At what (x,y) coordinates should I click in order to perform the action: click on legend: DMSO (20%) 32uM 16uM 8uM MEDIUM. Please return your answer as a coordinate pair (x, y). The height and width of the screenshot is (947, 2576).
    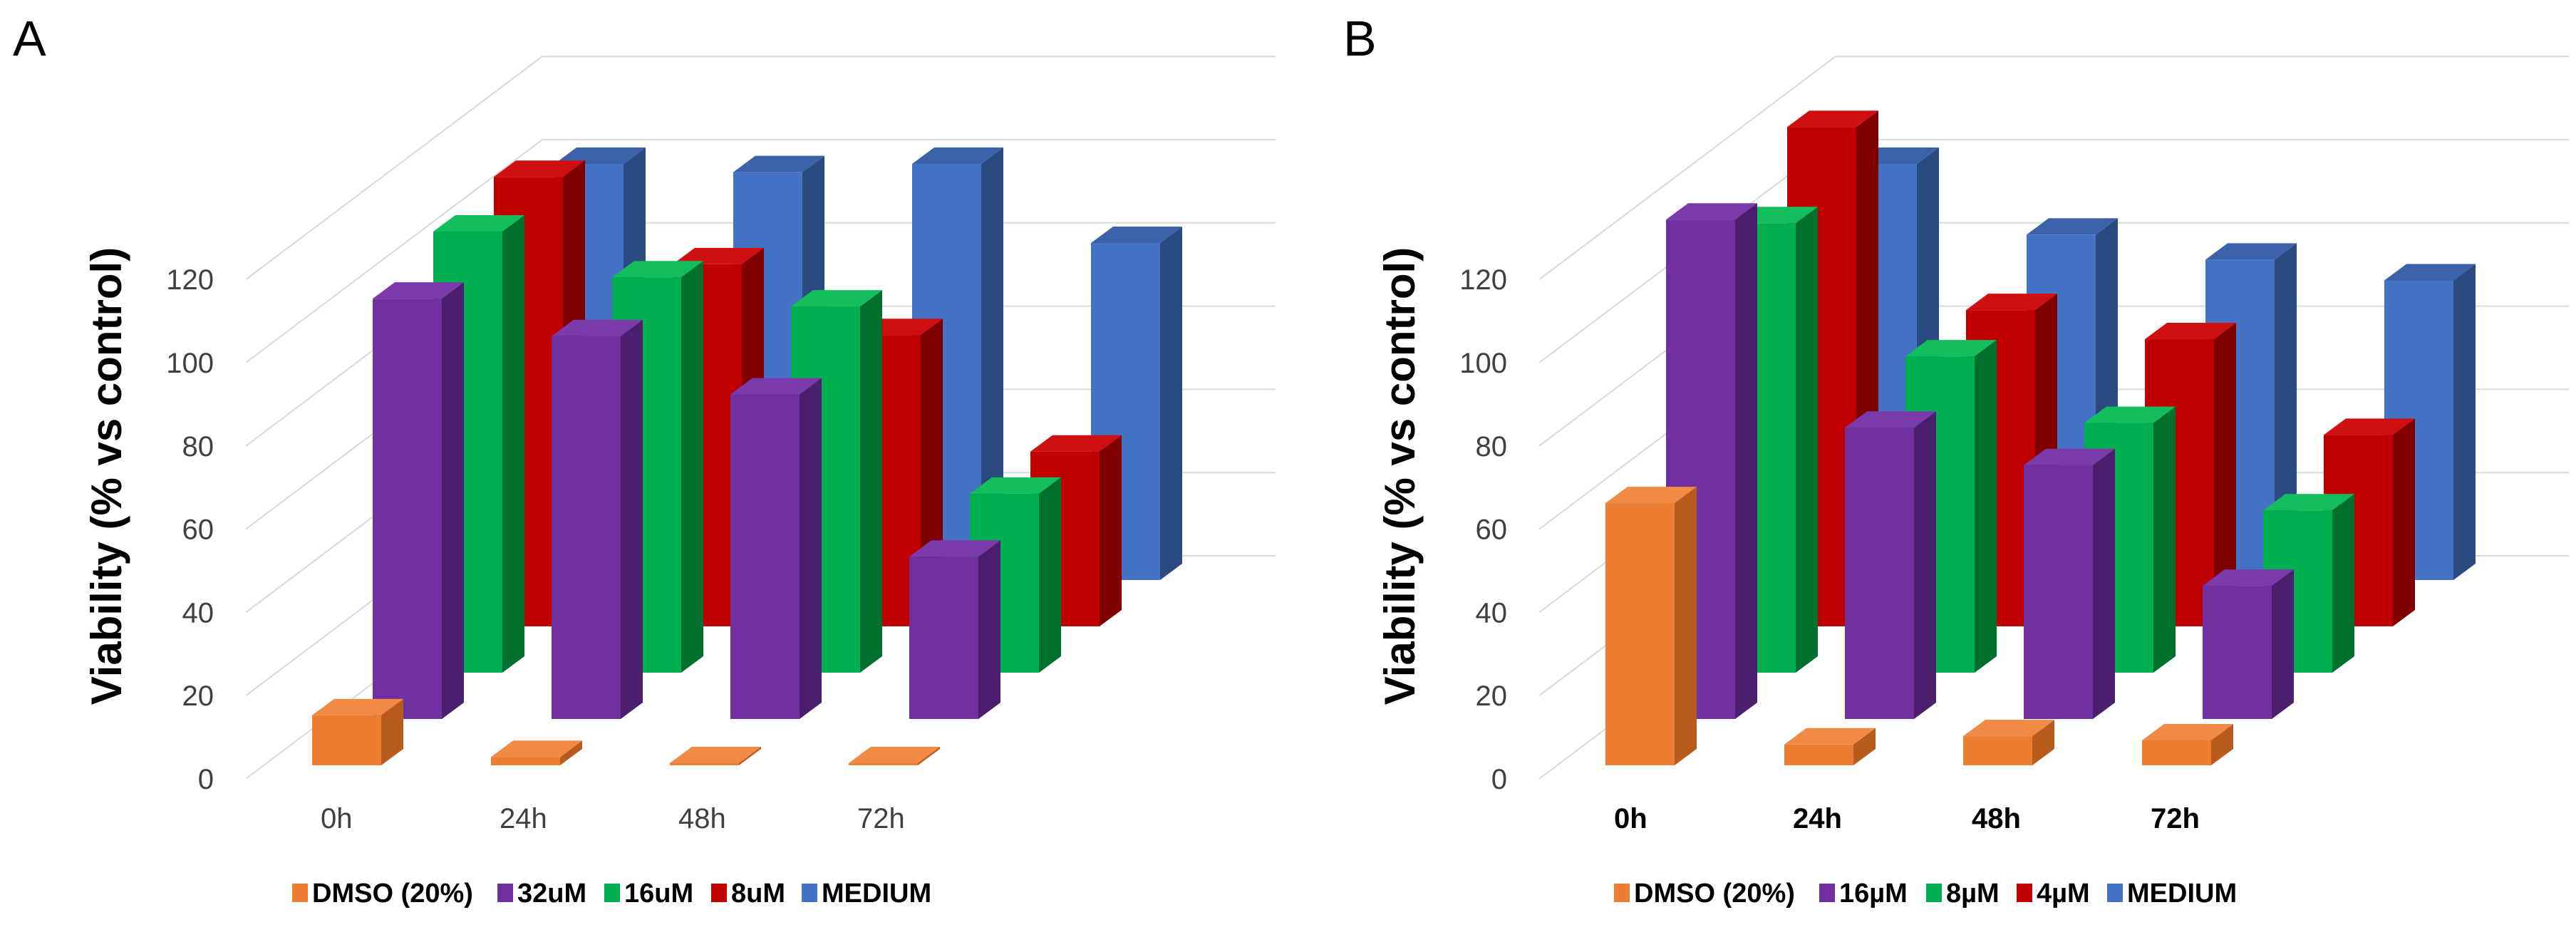
    Looking at the image, I should click on (611, 894).